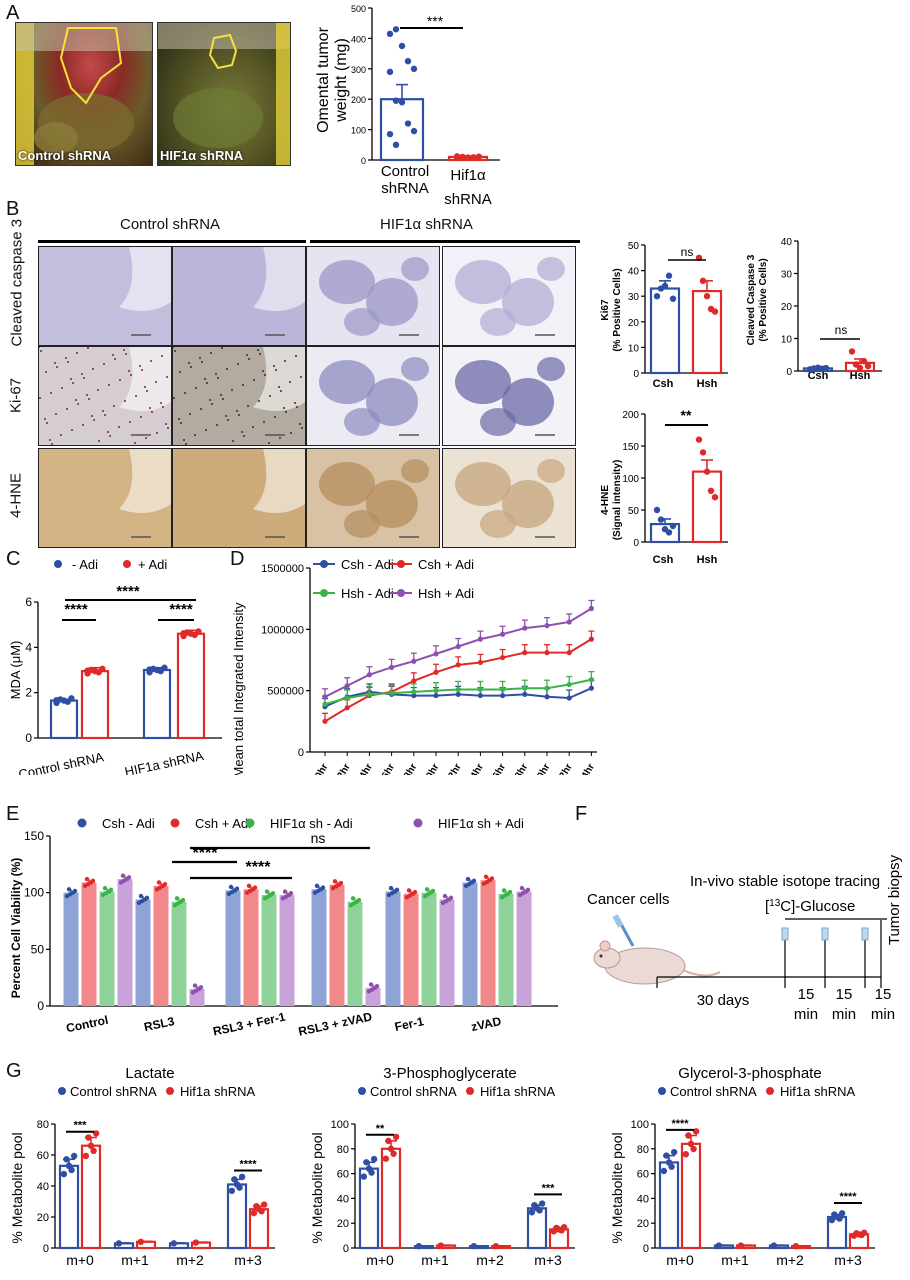 Image resolution: width=910 pixels, height=1280 pixels. What do you see at coordinates (43, 1187) in the screenshot?
I see `G-lactate-ytick-label: 40` at bounding box center [43, 1187].